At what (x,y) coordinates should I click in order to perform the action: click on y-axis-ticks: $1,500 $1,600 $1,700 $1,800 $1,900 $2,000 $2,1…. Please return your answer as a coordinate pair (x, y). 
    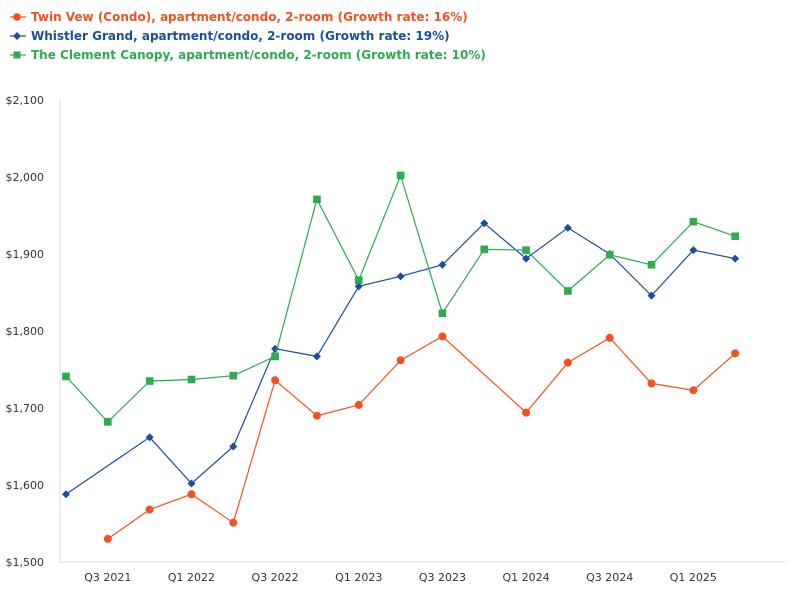
    Looking at the image, I should click on (25, 331).